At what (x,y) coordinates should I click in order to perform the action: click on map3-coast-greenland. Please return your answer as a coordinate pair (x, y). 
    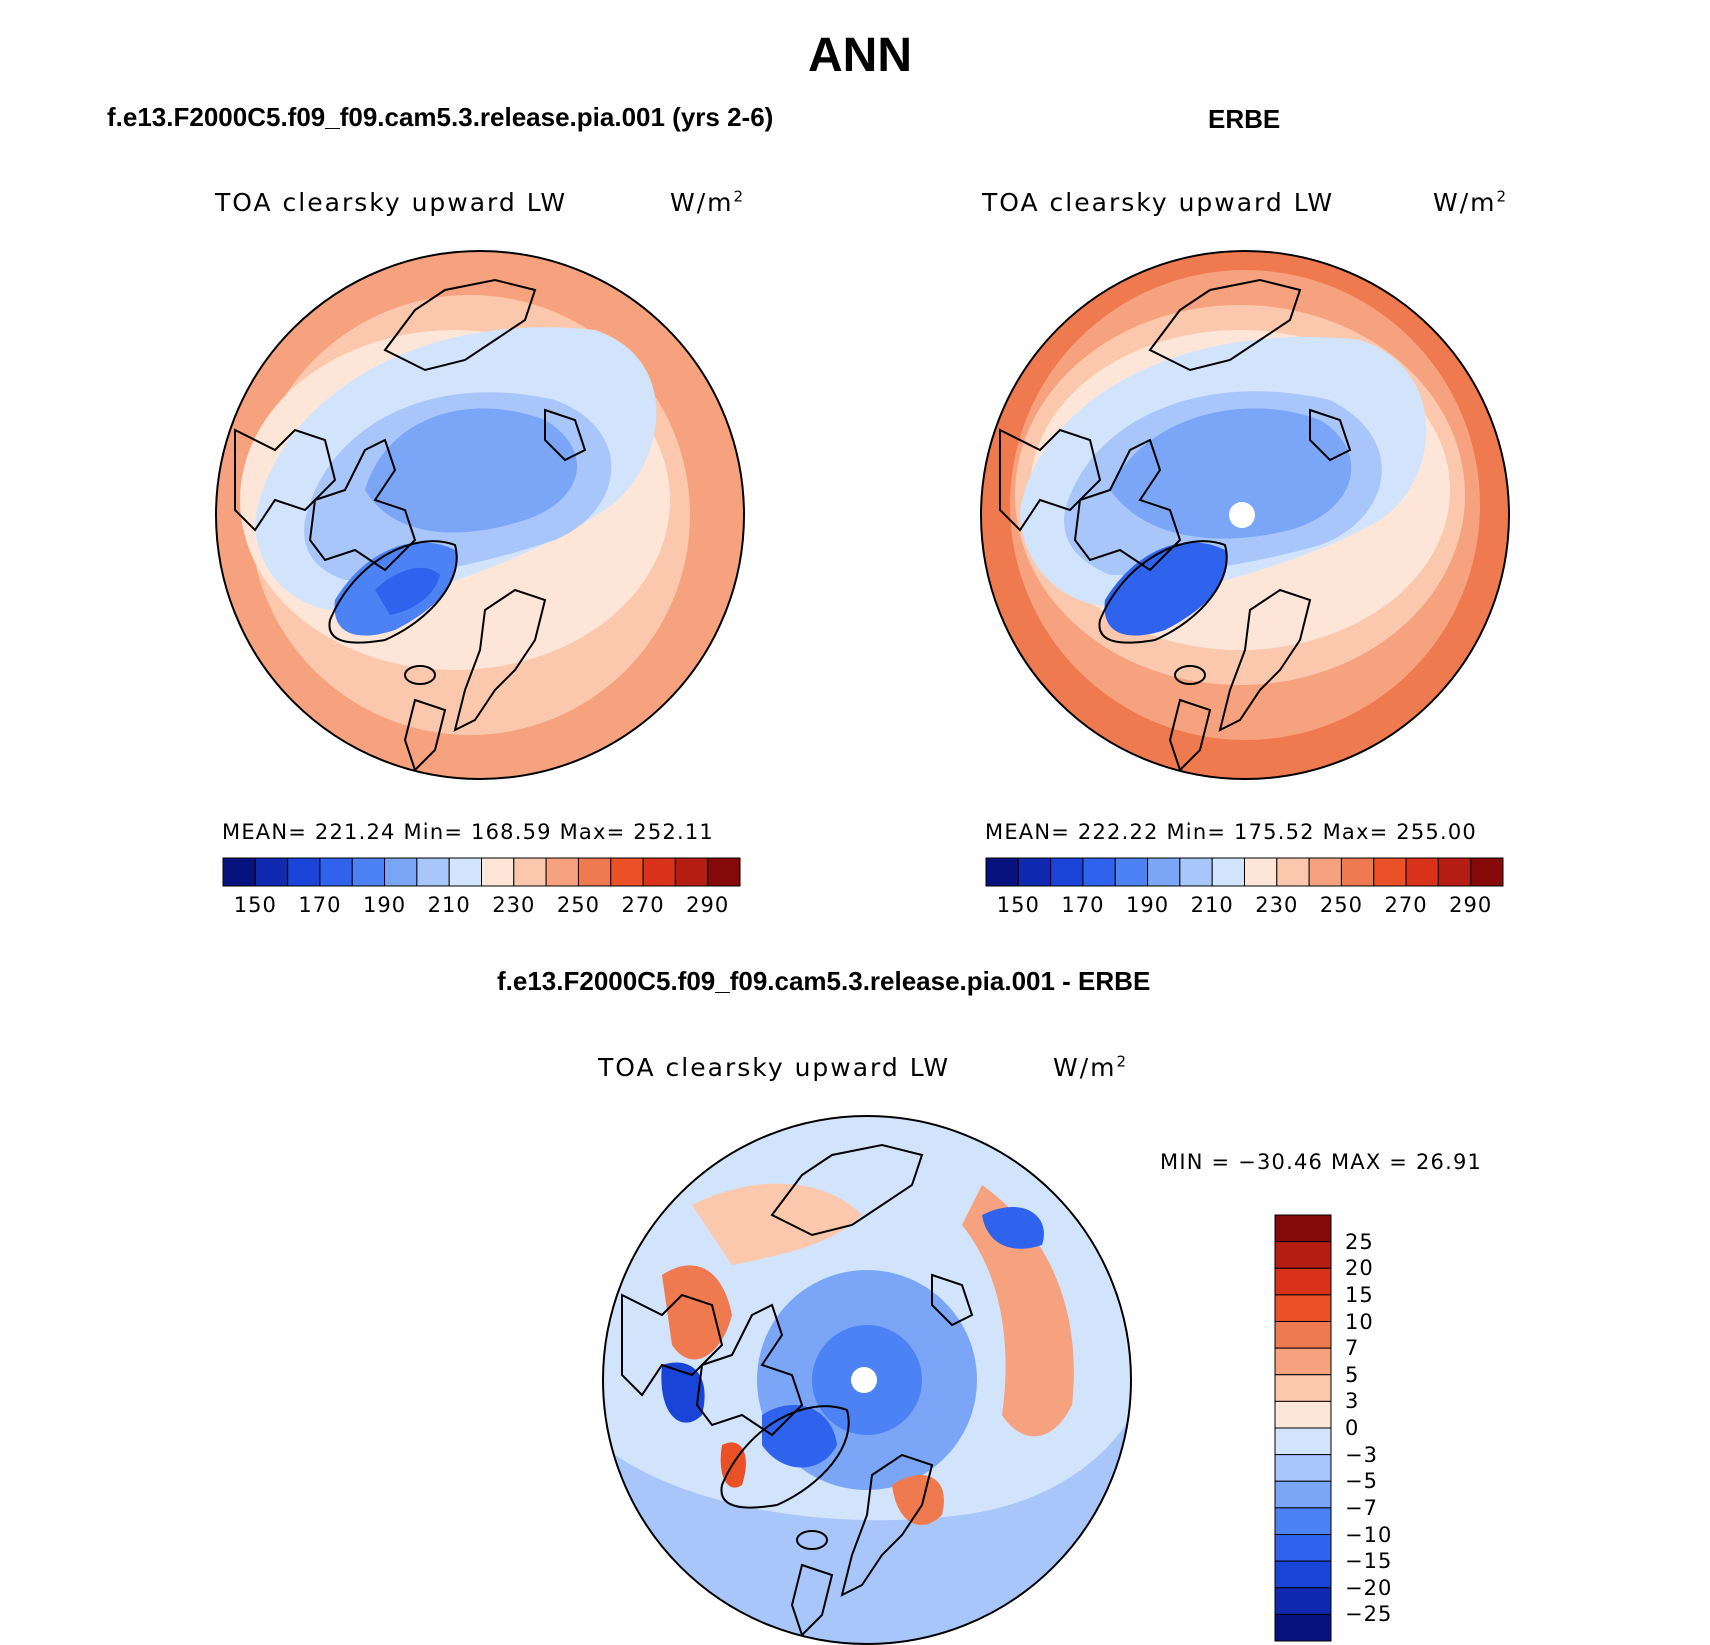
    Looking at the image, I should click on (785, 1457).